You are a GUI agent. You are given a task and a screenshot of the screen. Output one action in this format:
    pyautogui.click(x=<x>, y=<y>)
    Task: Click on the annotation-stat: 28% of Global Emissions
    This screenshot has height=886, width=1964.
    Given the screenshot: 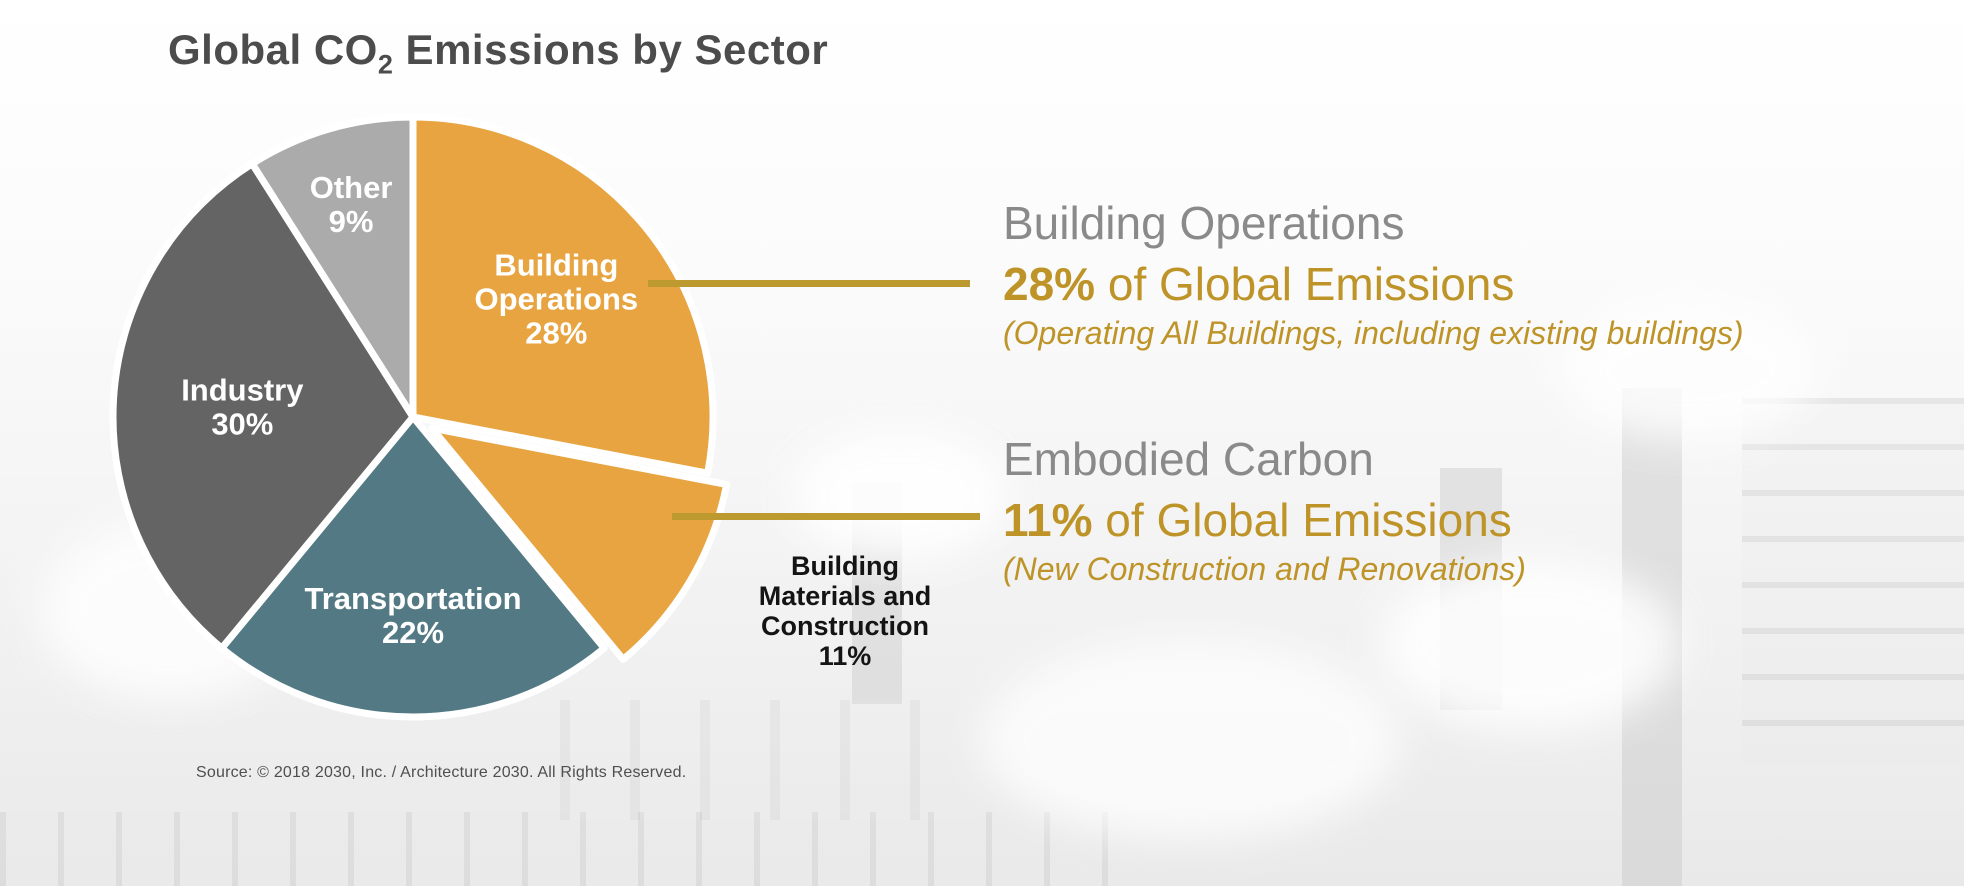 What is the action you would take?
    pyautogui.click(x=1373, y=284)
    